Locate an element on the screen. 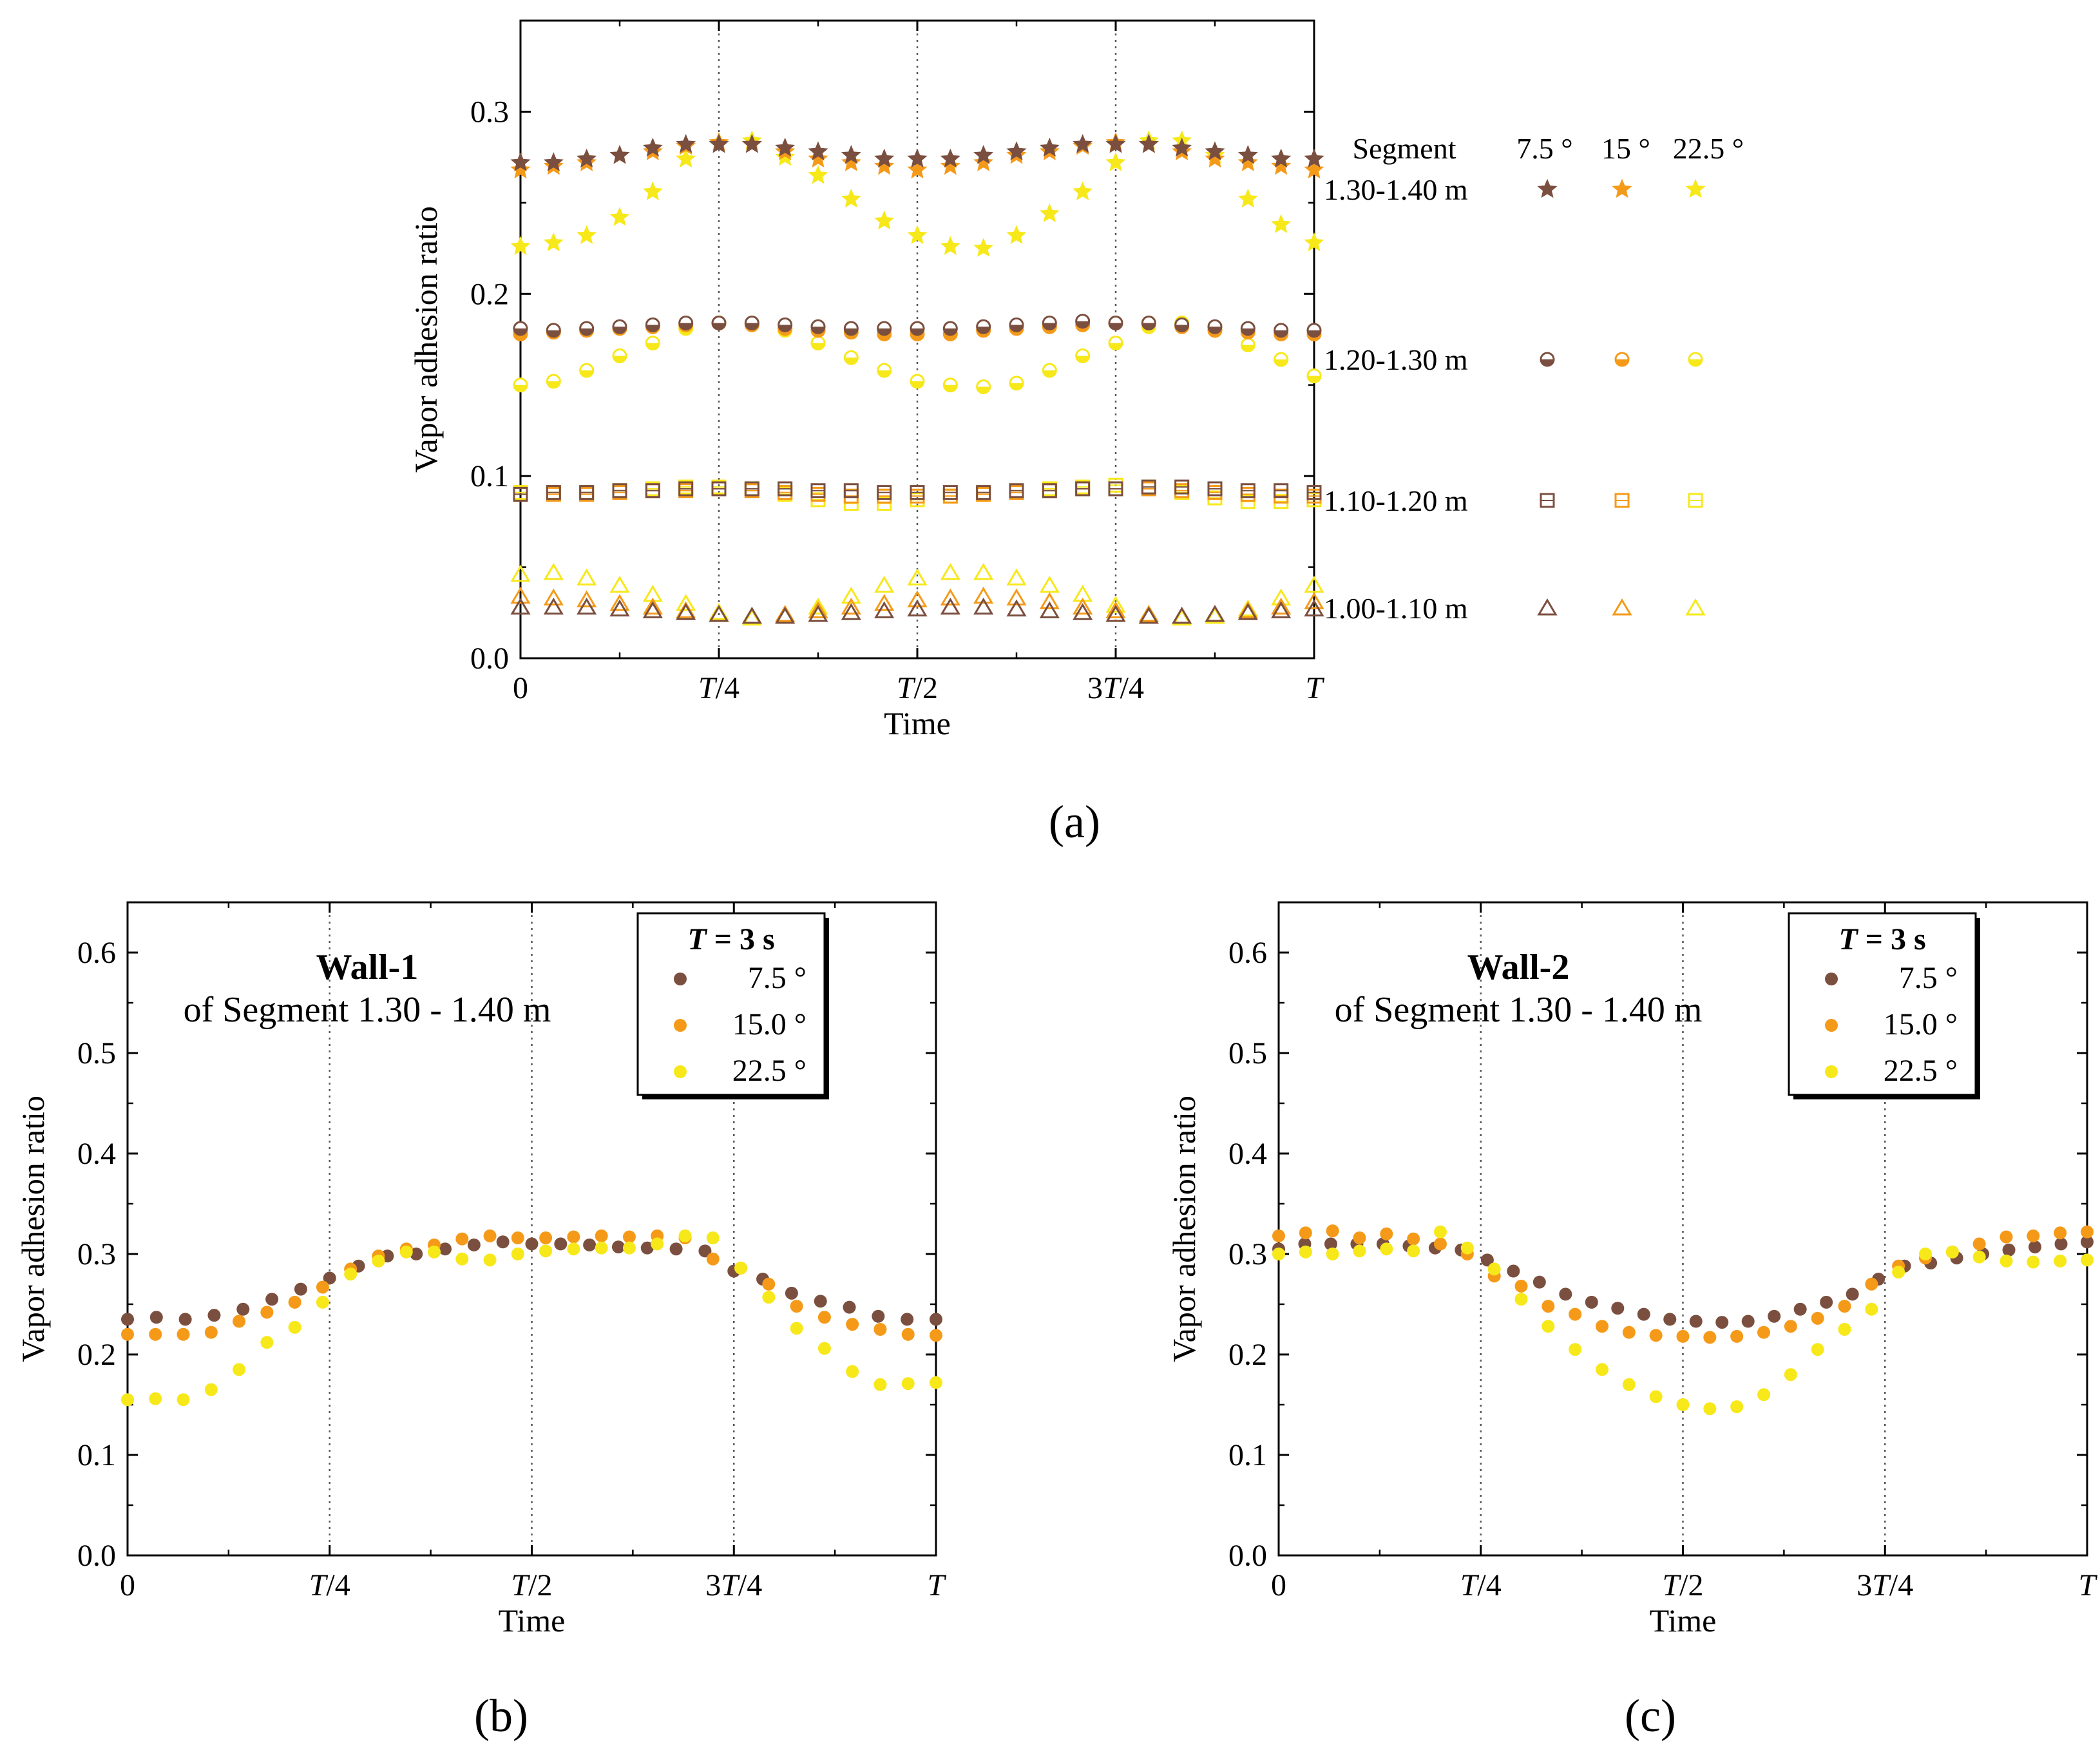 This screenshot has height=1757, width=2100. panel-a-x-tick-label-italic: T is located at coordinates (1315, 688).